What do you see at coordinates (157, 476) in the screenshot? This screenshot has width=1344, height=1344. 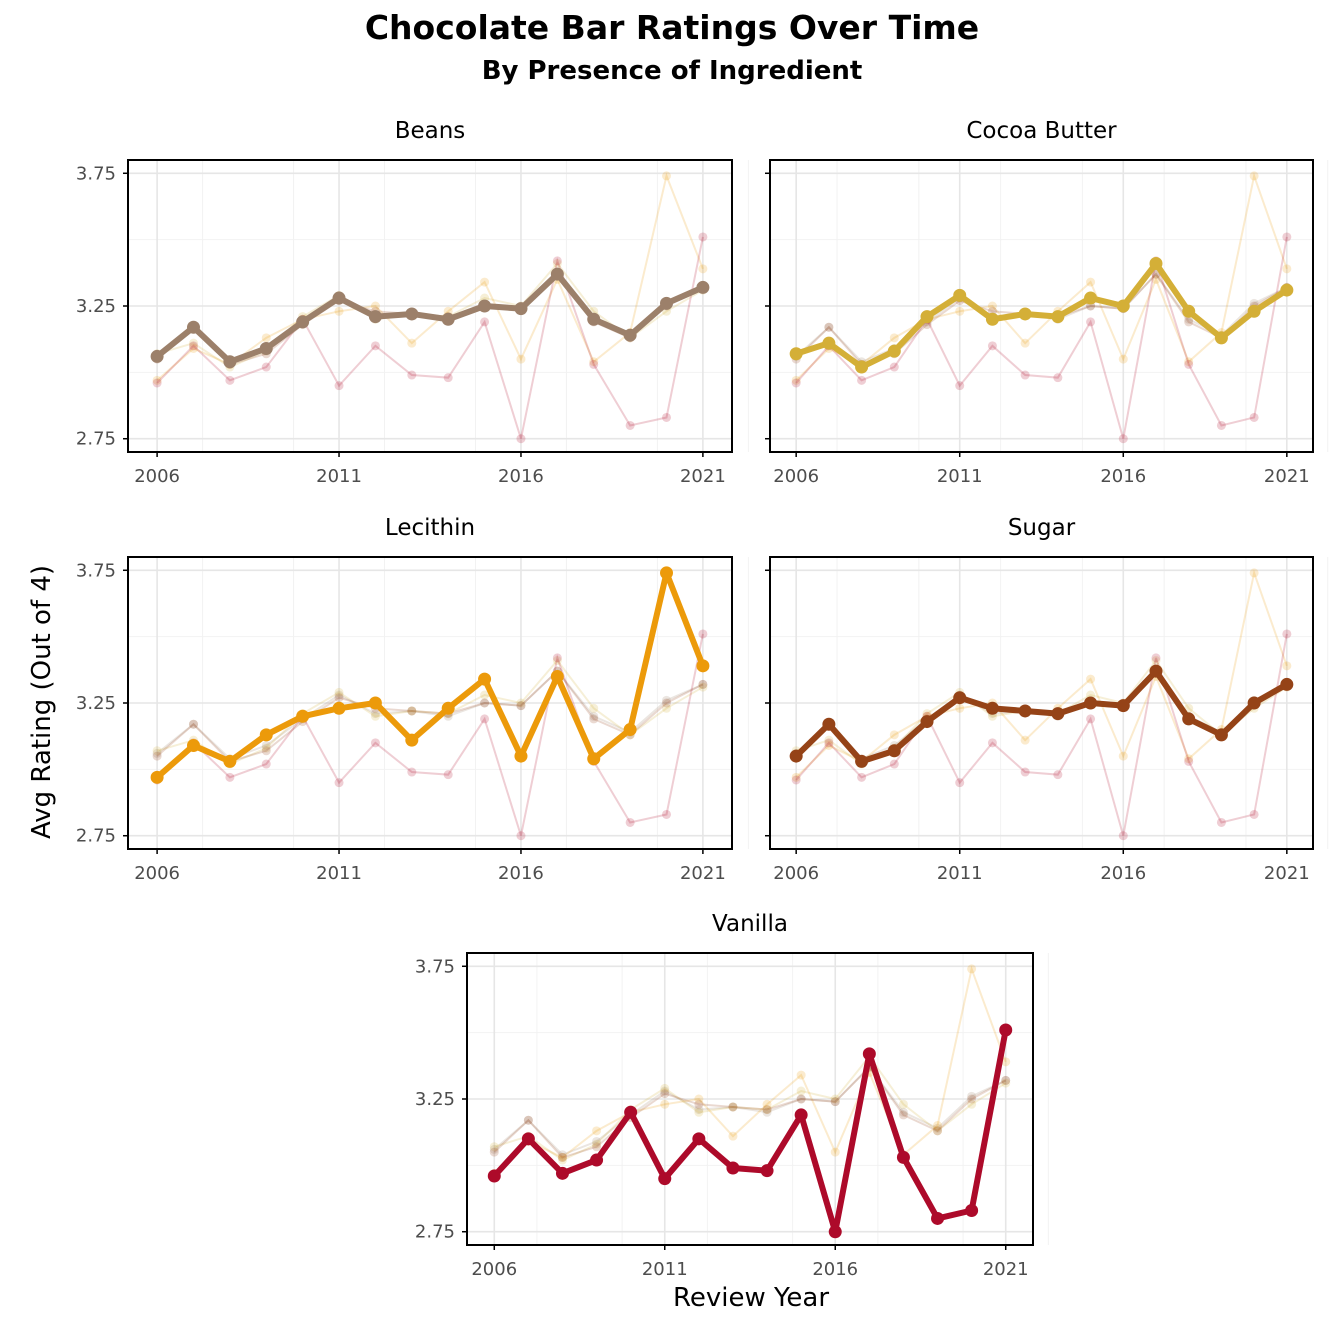 I see `x-tick-label: 2006` at bounding box center [157, 476].